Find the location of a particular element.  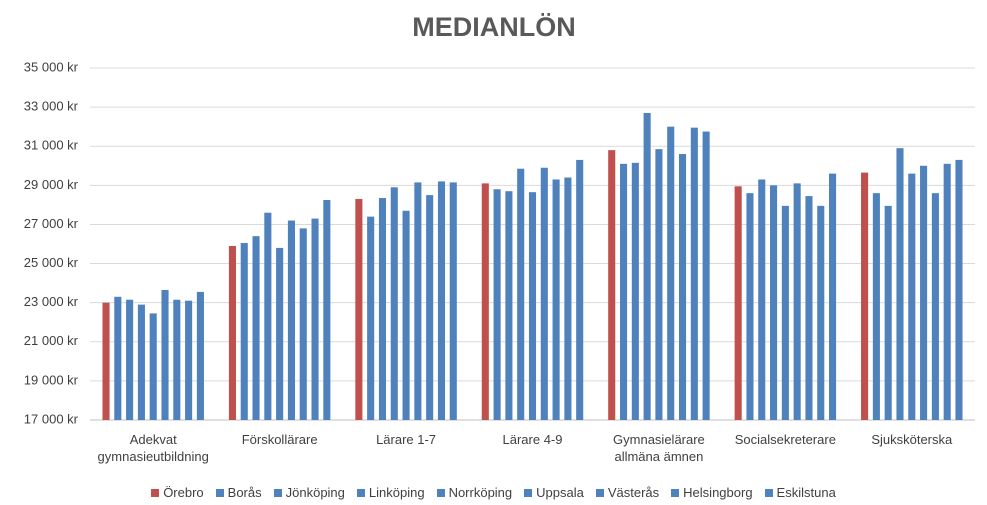

legend-label: Borås is located at coordinates (244, 492).